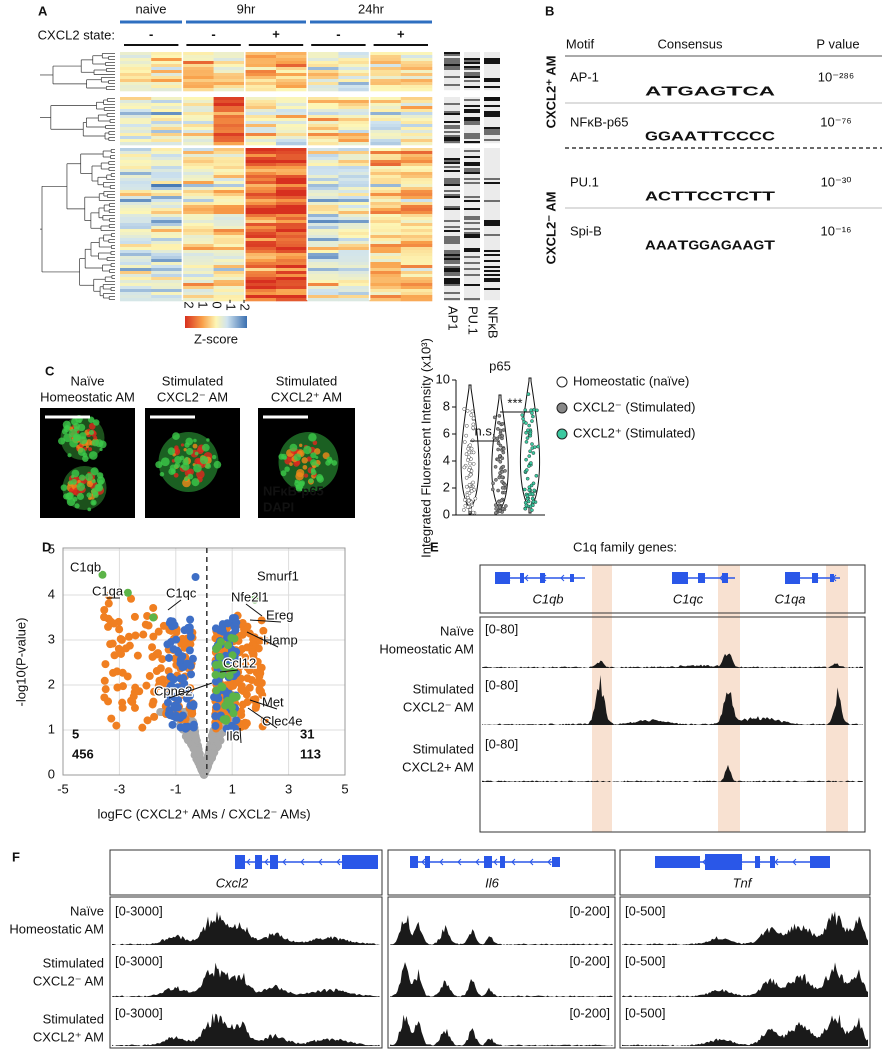  What do you see at coordinates (590, 1012) in the screenshot?
I see `track-range: [0-200]` at bounding box center [590, 1012].